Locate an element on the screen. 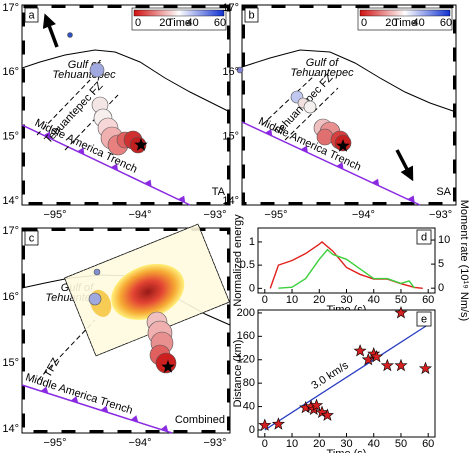 The width and height of the screenshot is (474, 453). y-tick-label: 120 is located at coordinates (246, 360).